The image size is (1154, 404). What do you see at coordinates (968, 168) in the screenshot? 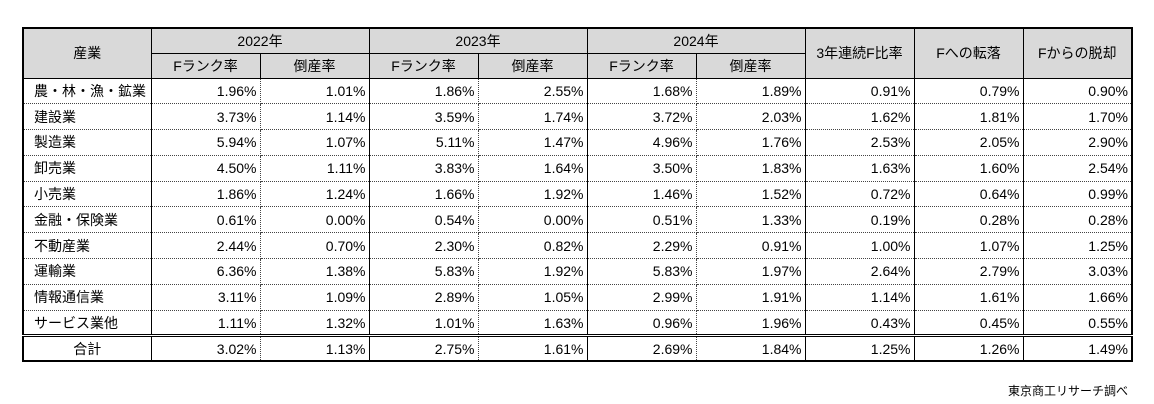
I see `cell-fall-to-f: 1.60%` at bounding box center [968, 168].